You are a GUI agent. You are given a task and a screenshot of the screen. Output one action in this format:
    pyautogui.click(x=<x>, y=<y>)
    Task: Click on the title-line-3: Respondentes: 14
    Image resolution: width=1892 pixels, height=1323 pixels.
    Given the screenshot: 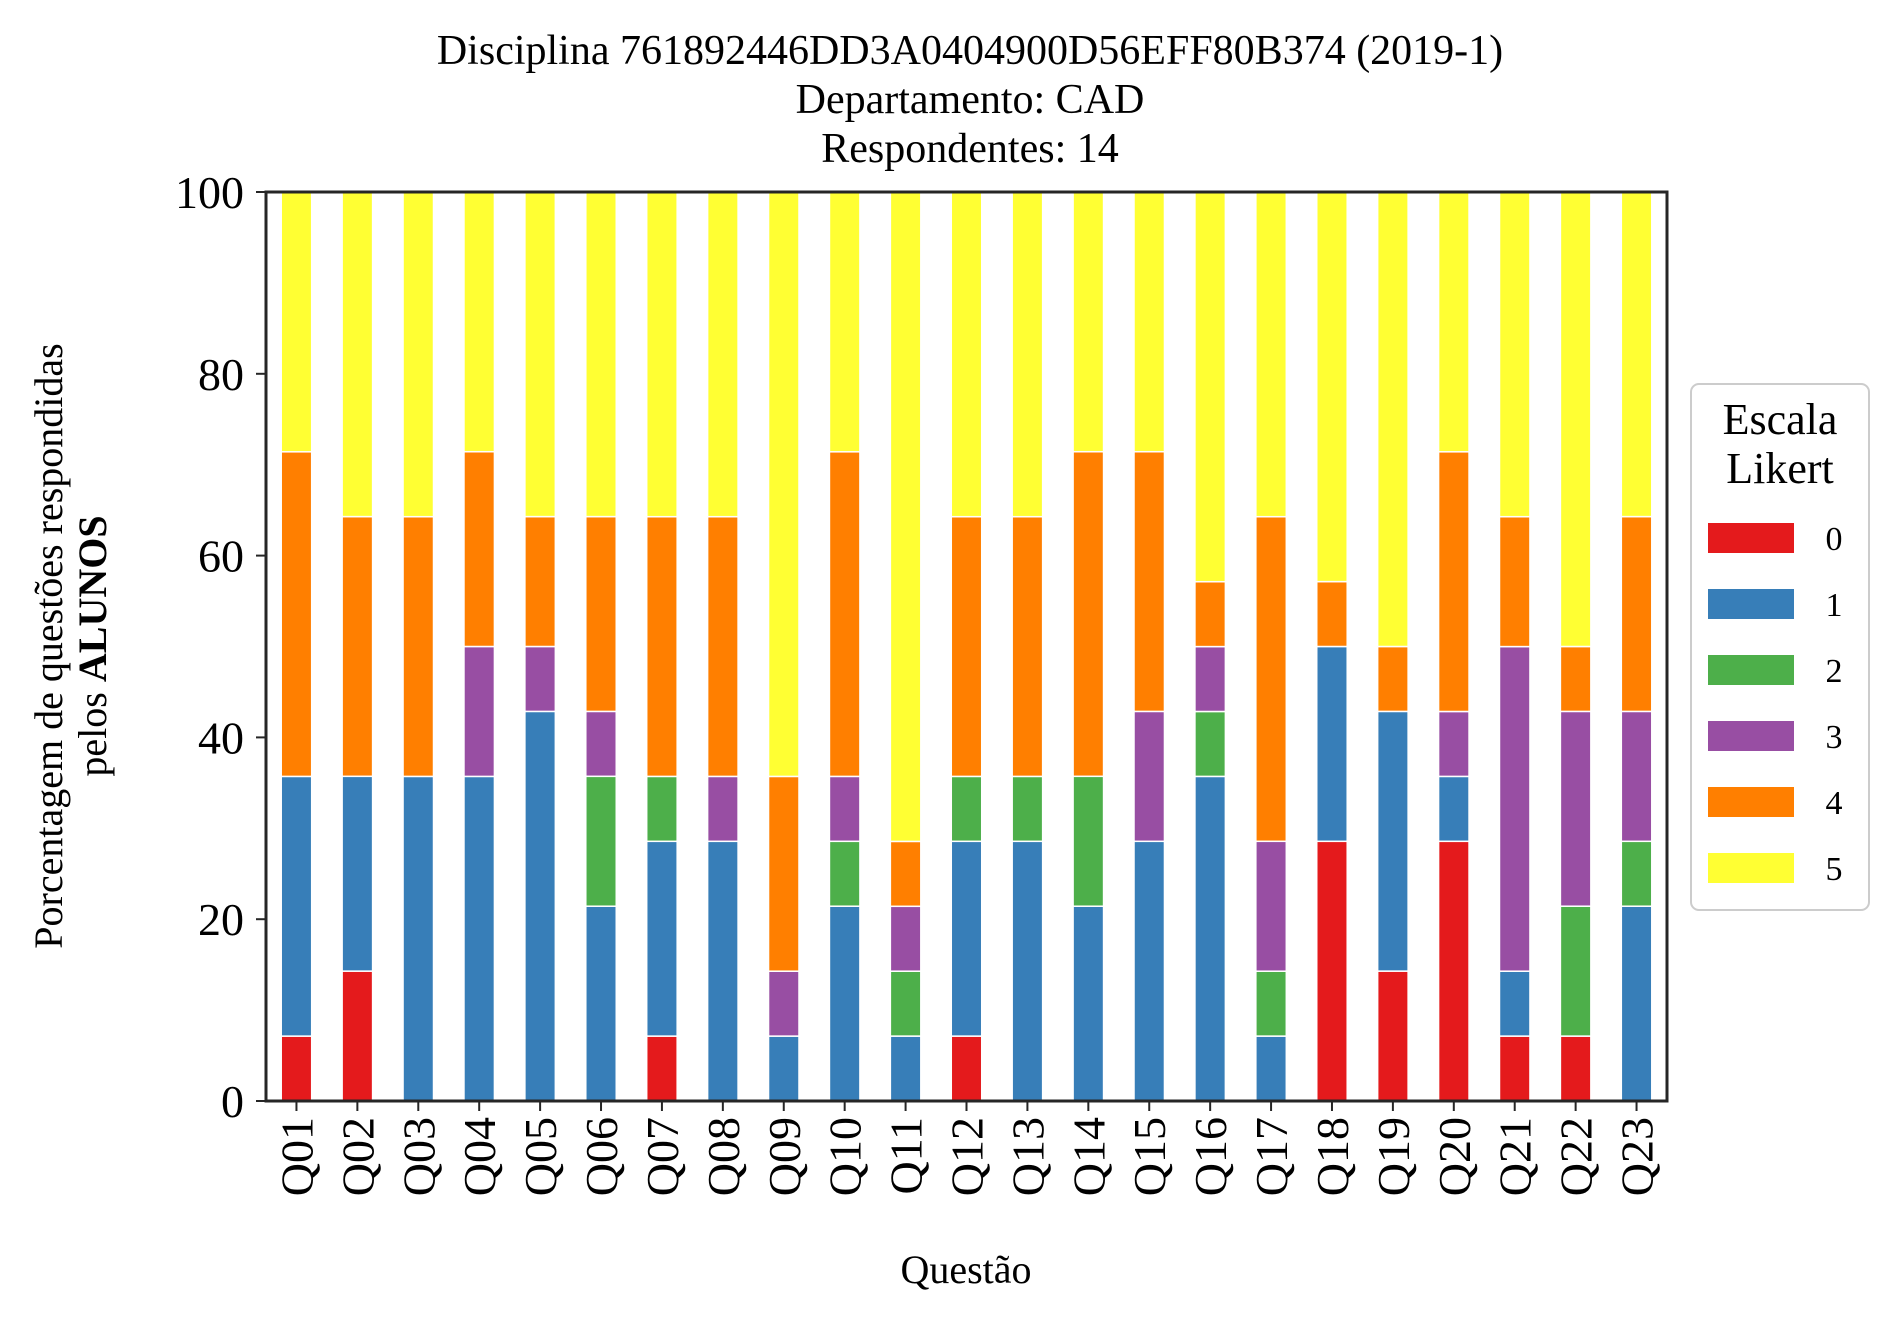 What is the action you would take?
    pyautogui.click(x=969, y=149)
    